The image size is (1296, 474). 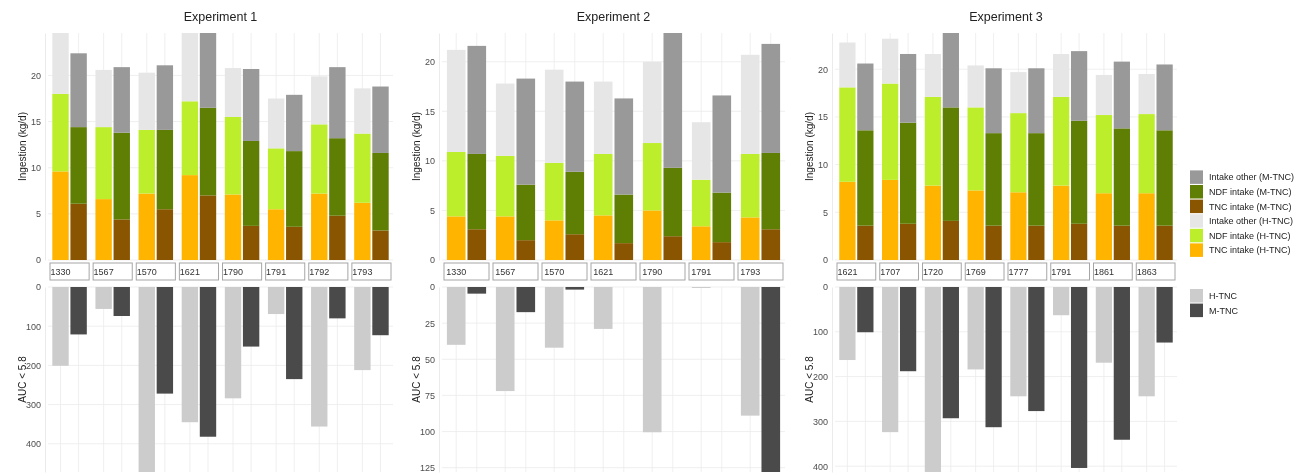 What do you see at coordinates (319, 272) in the screenshot?
I see `x-tick-label: 1792` at bounding box center [319, 272].